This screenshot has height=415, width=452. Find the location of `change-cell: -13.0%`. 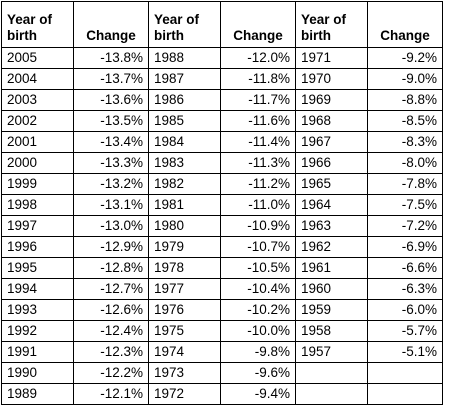

change-cell: -13.0% is located at coordinates (111, 226).